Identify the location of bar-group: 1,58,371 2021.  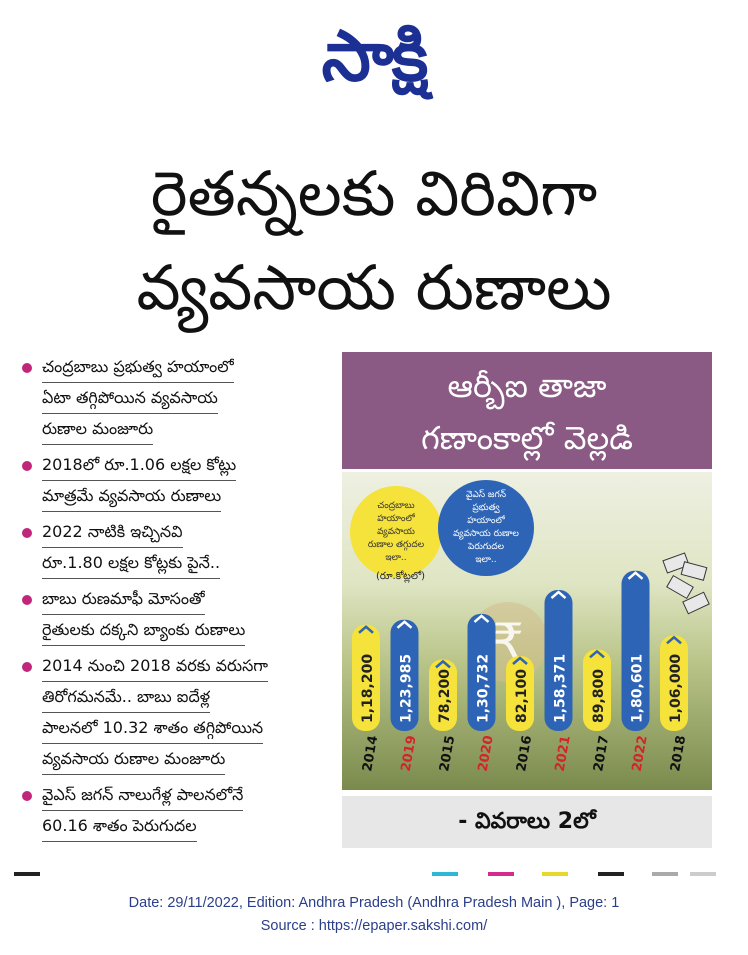
(559, 681).